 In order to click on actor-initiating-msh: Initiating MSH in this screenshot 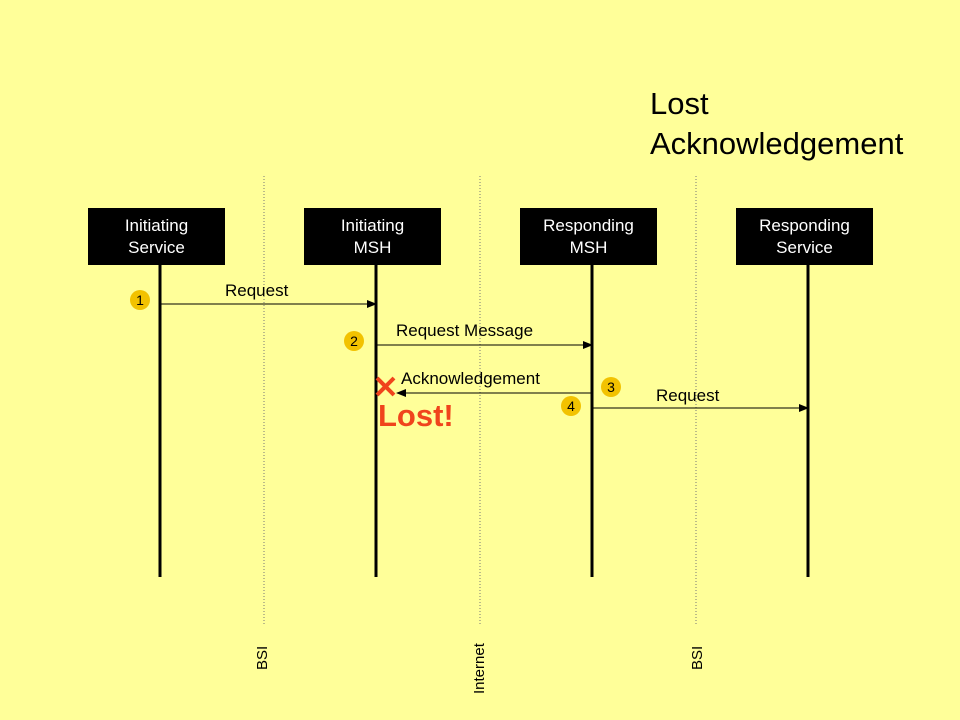, I will do `click(372, 236)`.